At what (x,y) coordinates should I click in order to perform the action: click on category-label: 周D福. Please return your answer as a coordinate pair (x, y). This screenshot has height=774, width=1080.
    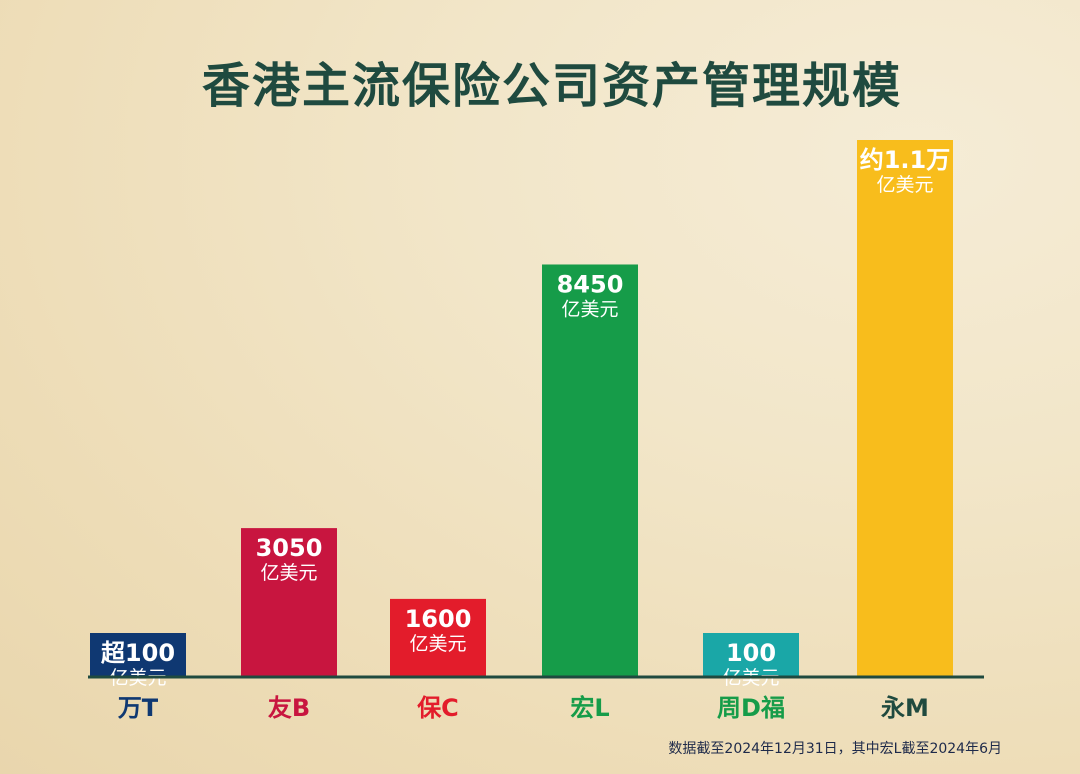
    Looking at the image, I should click on (751, 708).